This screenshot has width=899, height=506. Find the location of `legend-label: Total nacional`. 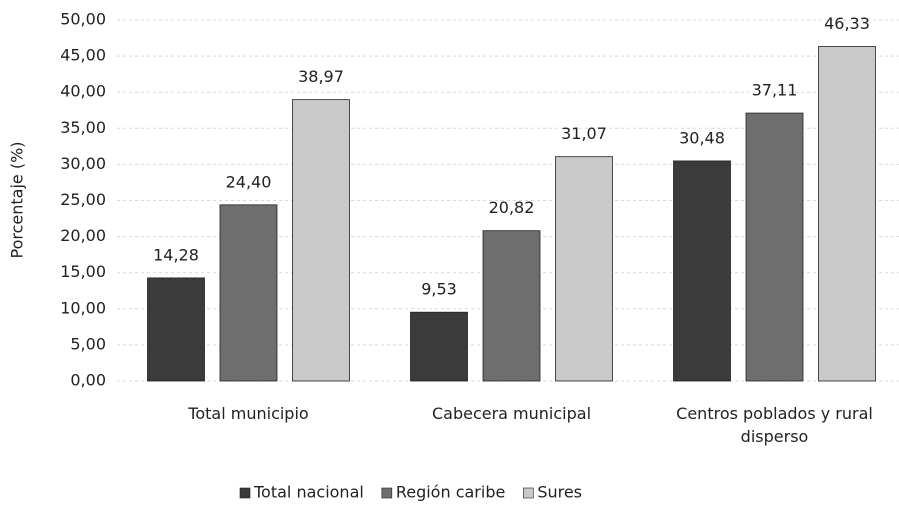

legend-label: Total nacional is located at coordinates (308, 492).